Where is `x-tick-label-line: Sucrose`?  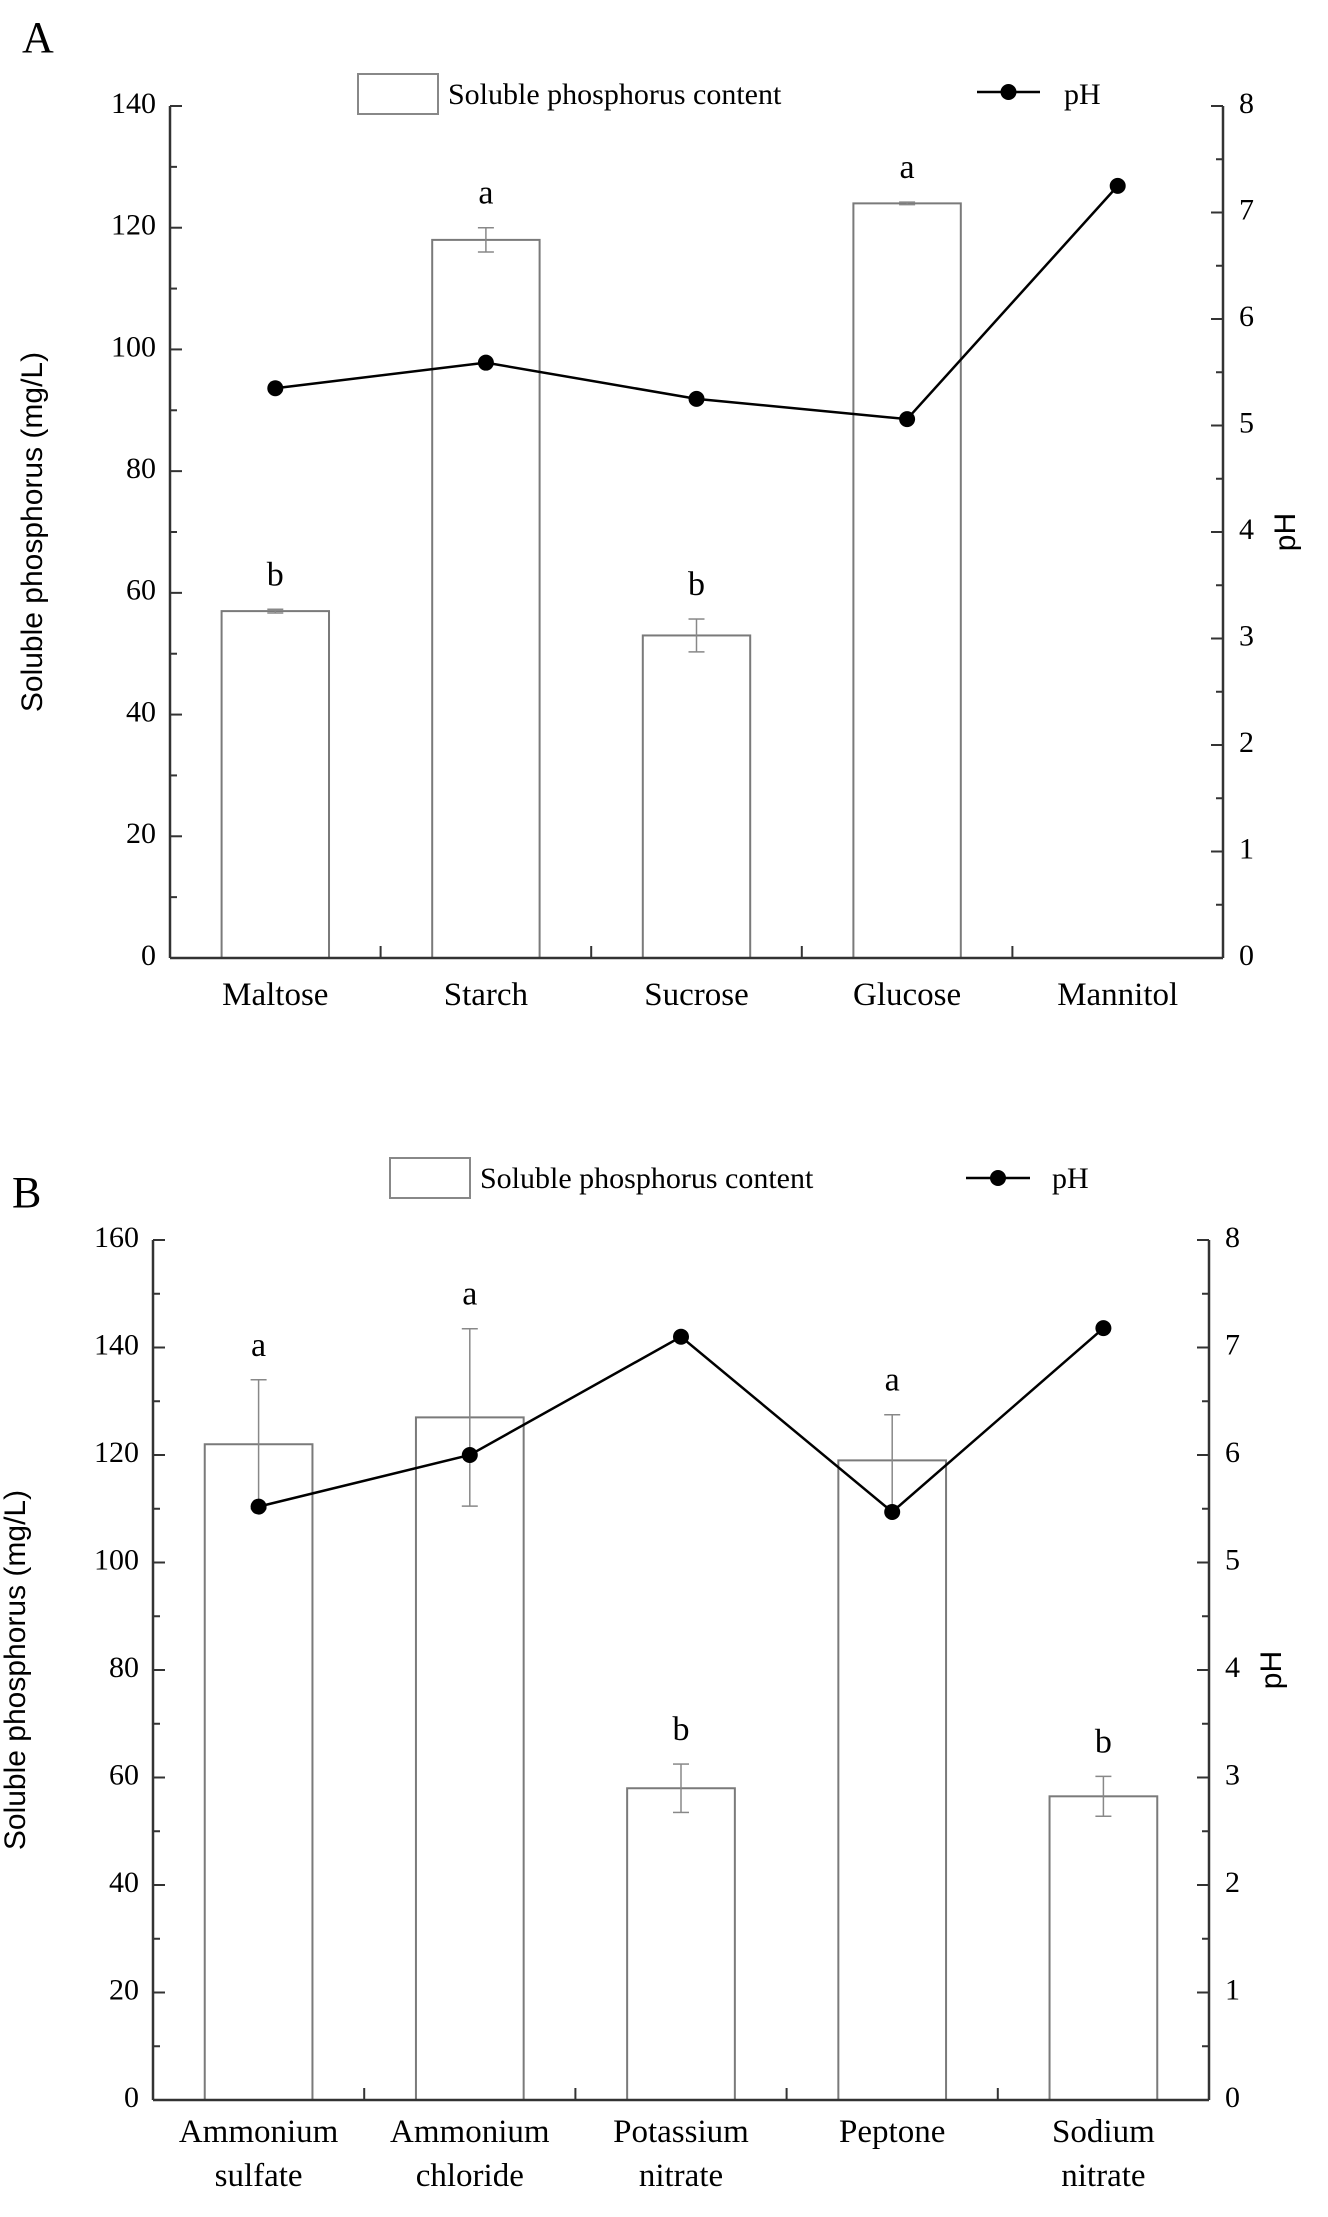 x-tick-label-line: Sucrose is located at coordinates (696, 995).